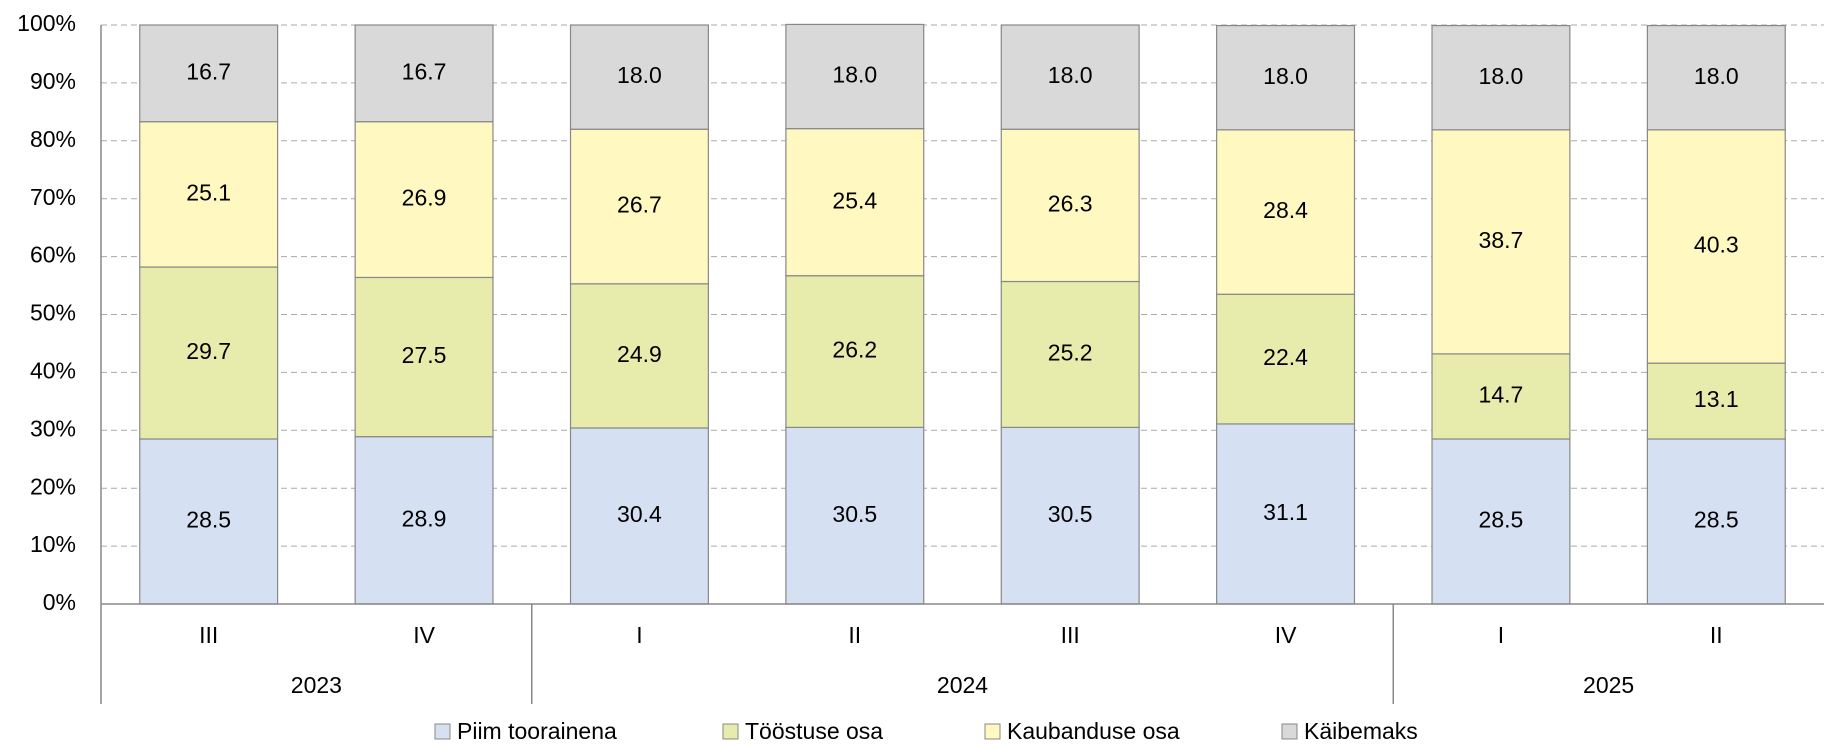 The height and width of the screenshot is (745, 1824). I want to click on data-label: 25.2, so click(1070, 353).